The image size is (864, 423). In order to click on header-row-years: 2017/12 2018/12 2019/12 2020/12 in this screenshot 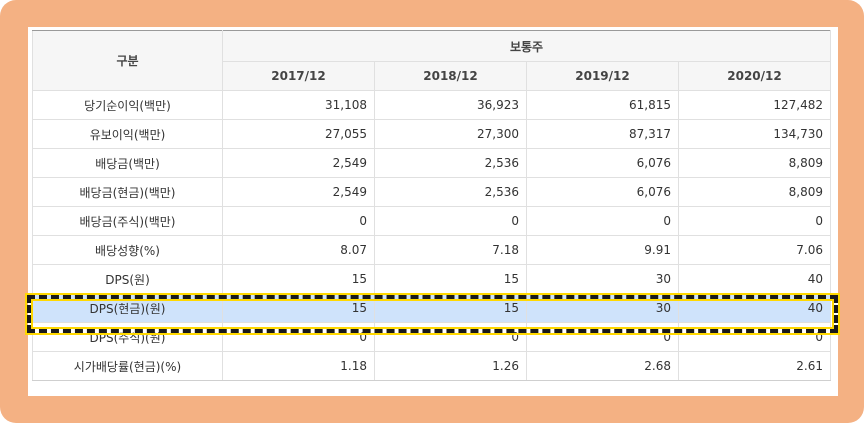, I will do `click(432, 76)`.